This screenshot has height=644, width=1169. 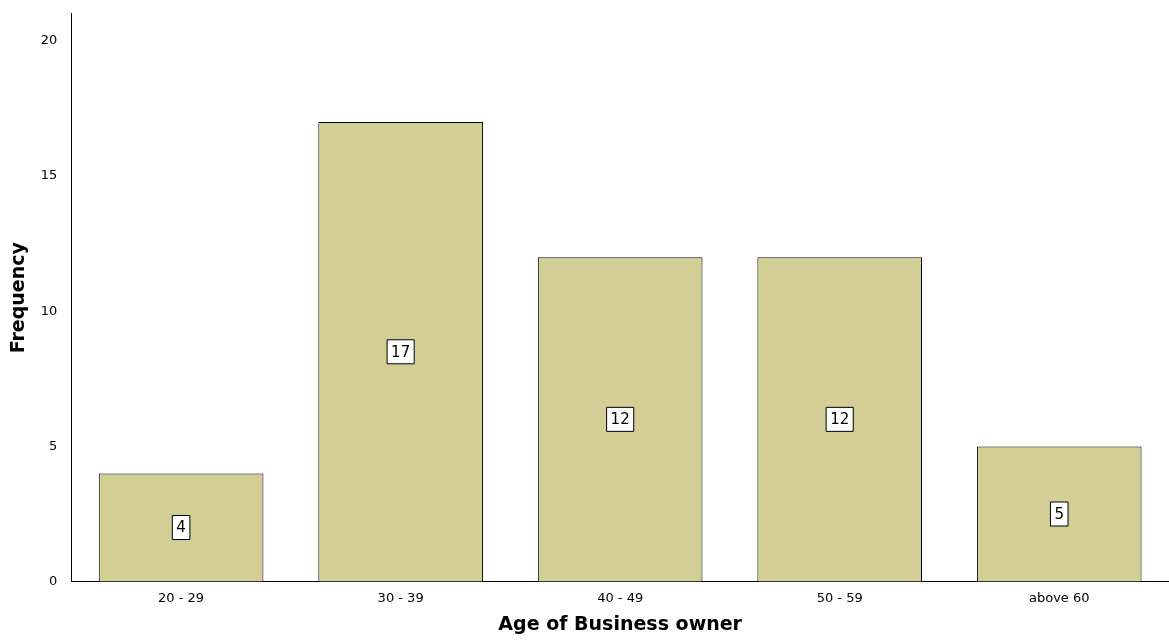 I want to click on data-label: 5, so click(x=1059, y=513).